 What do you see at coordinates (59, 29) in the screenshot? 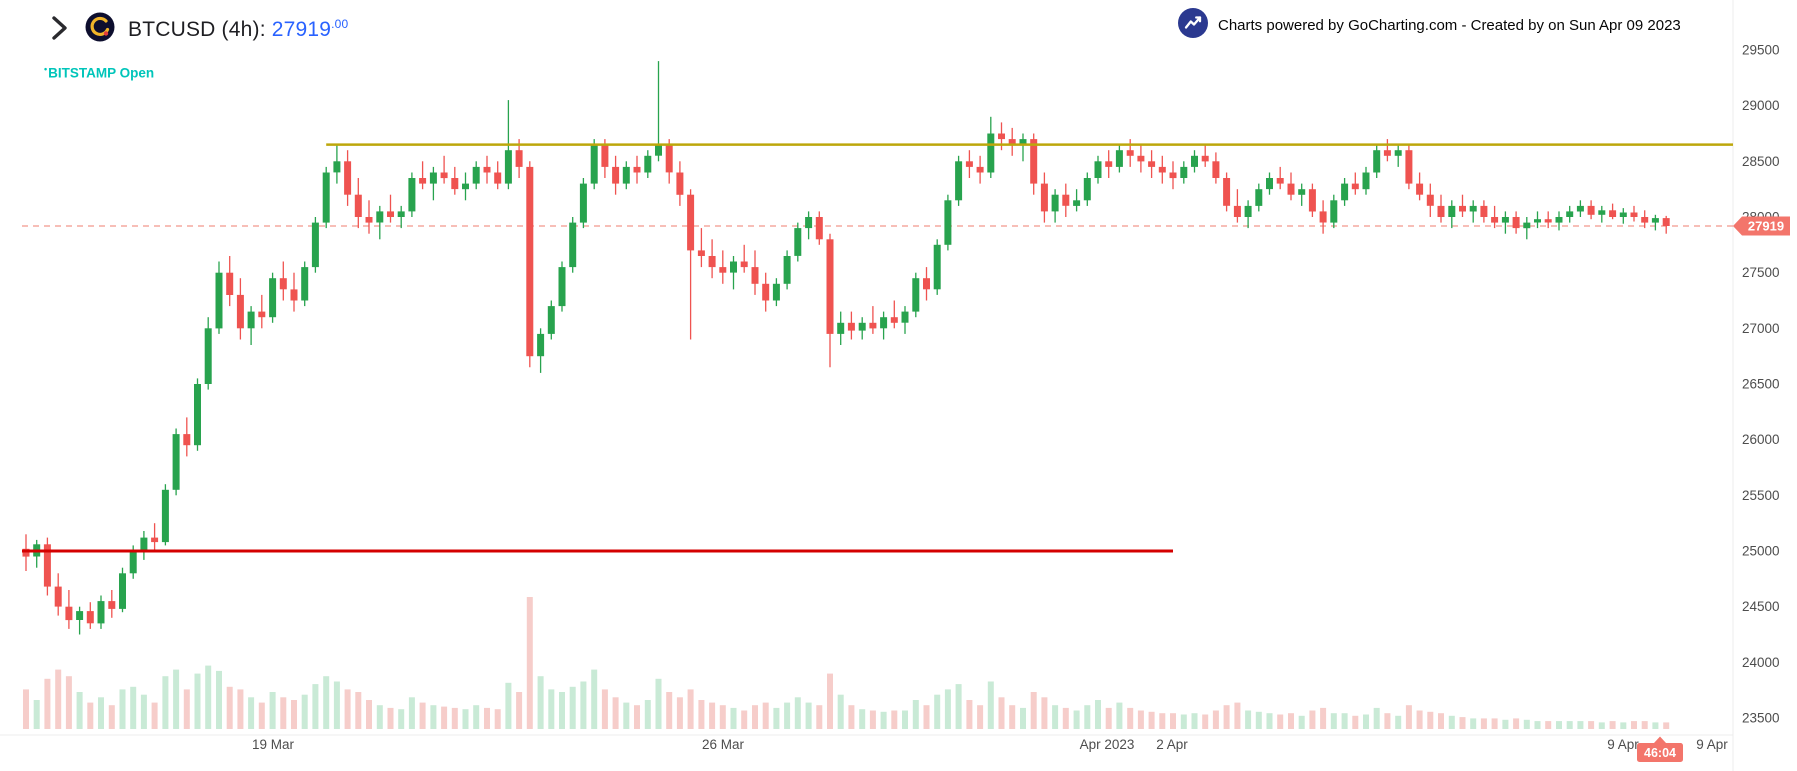
I see `expand-panel-button` at bounding box center [59, 29].